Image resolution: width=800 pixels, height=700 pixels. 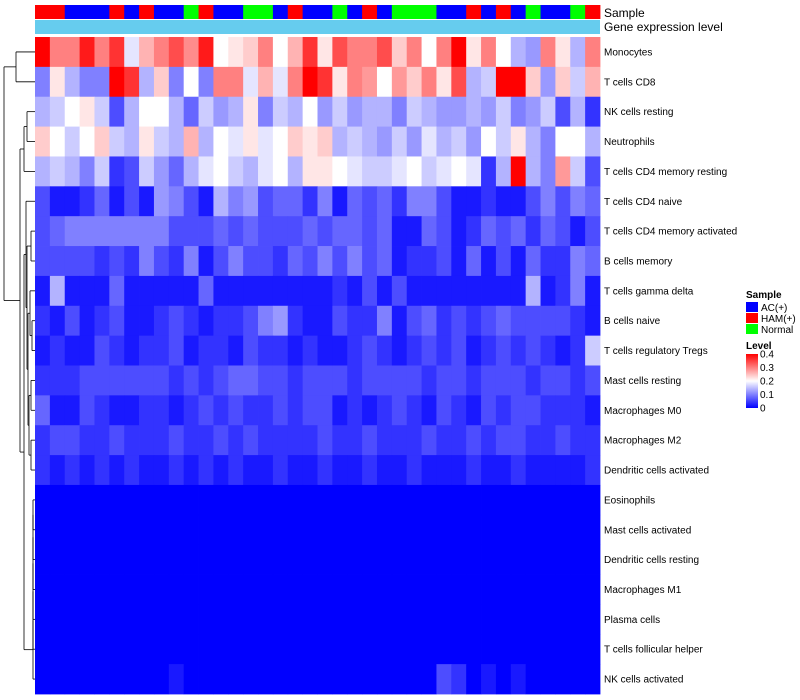 What do you see at coordinates (764, 295) in the screenshot?
I see `sample-legend-title: Sample` at bounding box center [764, 295].